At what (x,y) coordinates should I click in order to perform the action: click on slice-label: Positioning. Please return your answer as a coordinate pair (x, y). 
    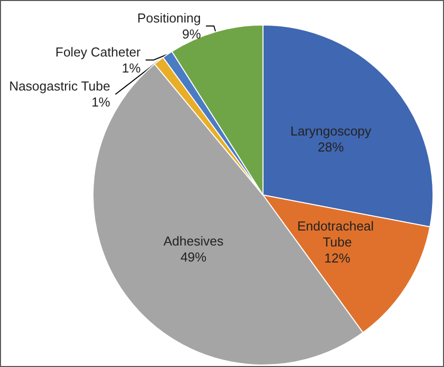
    Looking at the image, I should click on (169, 18).